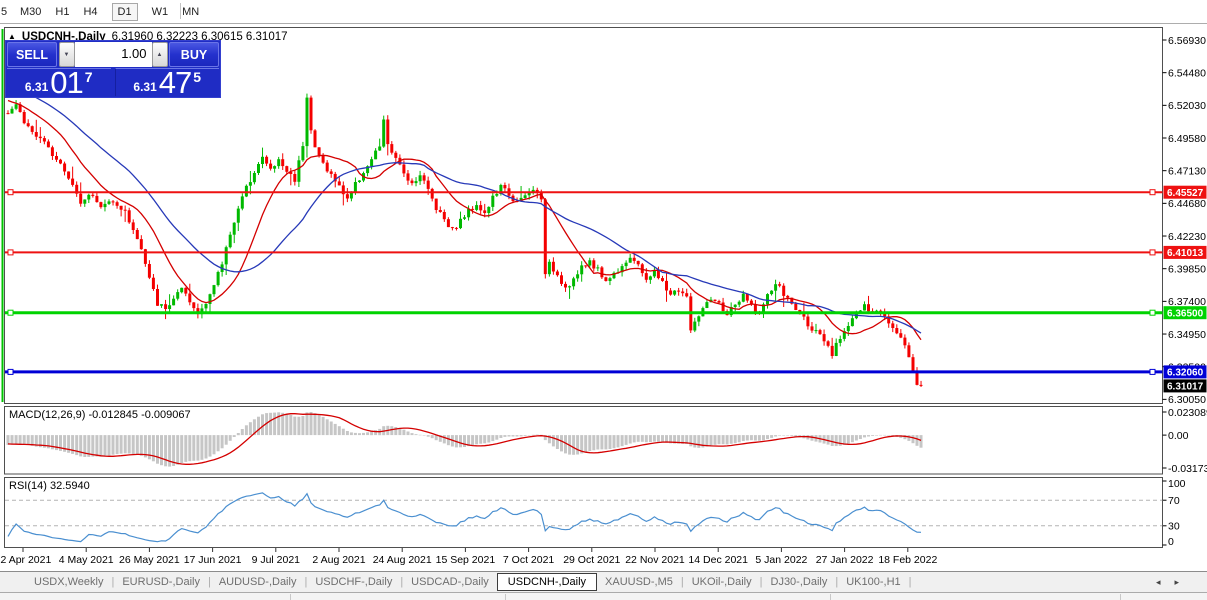 This screenshot has height=600, width=1207. What do you see at coordinates (90, 11) in the screenshot?
I see `timeframe-button-h4: H4` at bounding box center [90, 11].